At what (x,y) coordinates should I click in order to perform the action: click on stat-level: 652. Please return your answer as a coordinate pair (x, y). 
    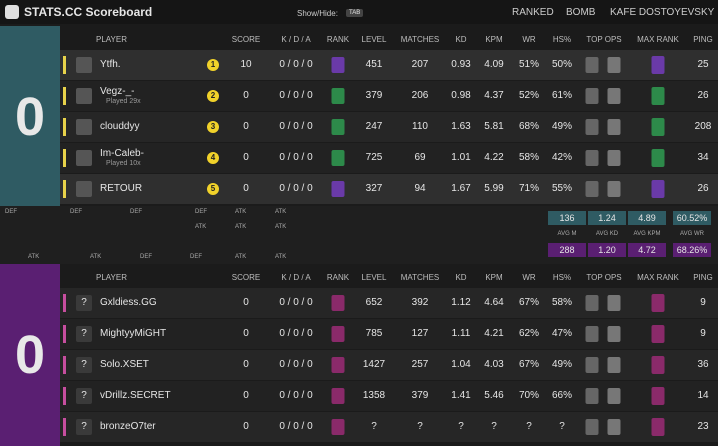
    Looking at the image, I should click on (374, 302).